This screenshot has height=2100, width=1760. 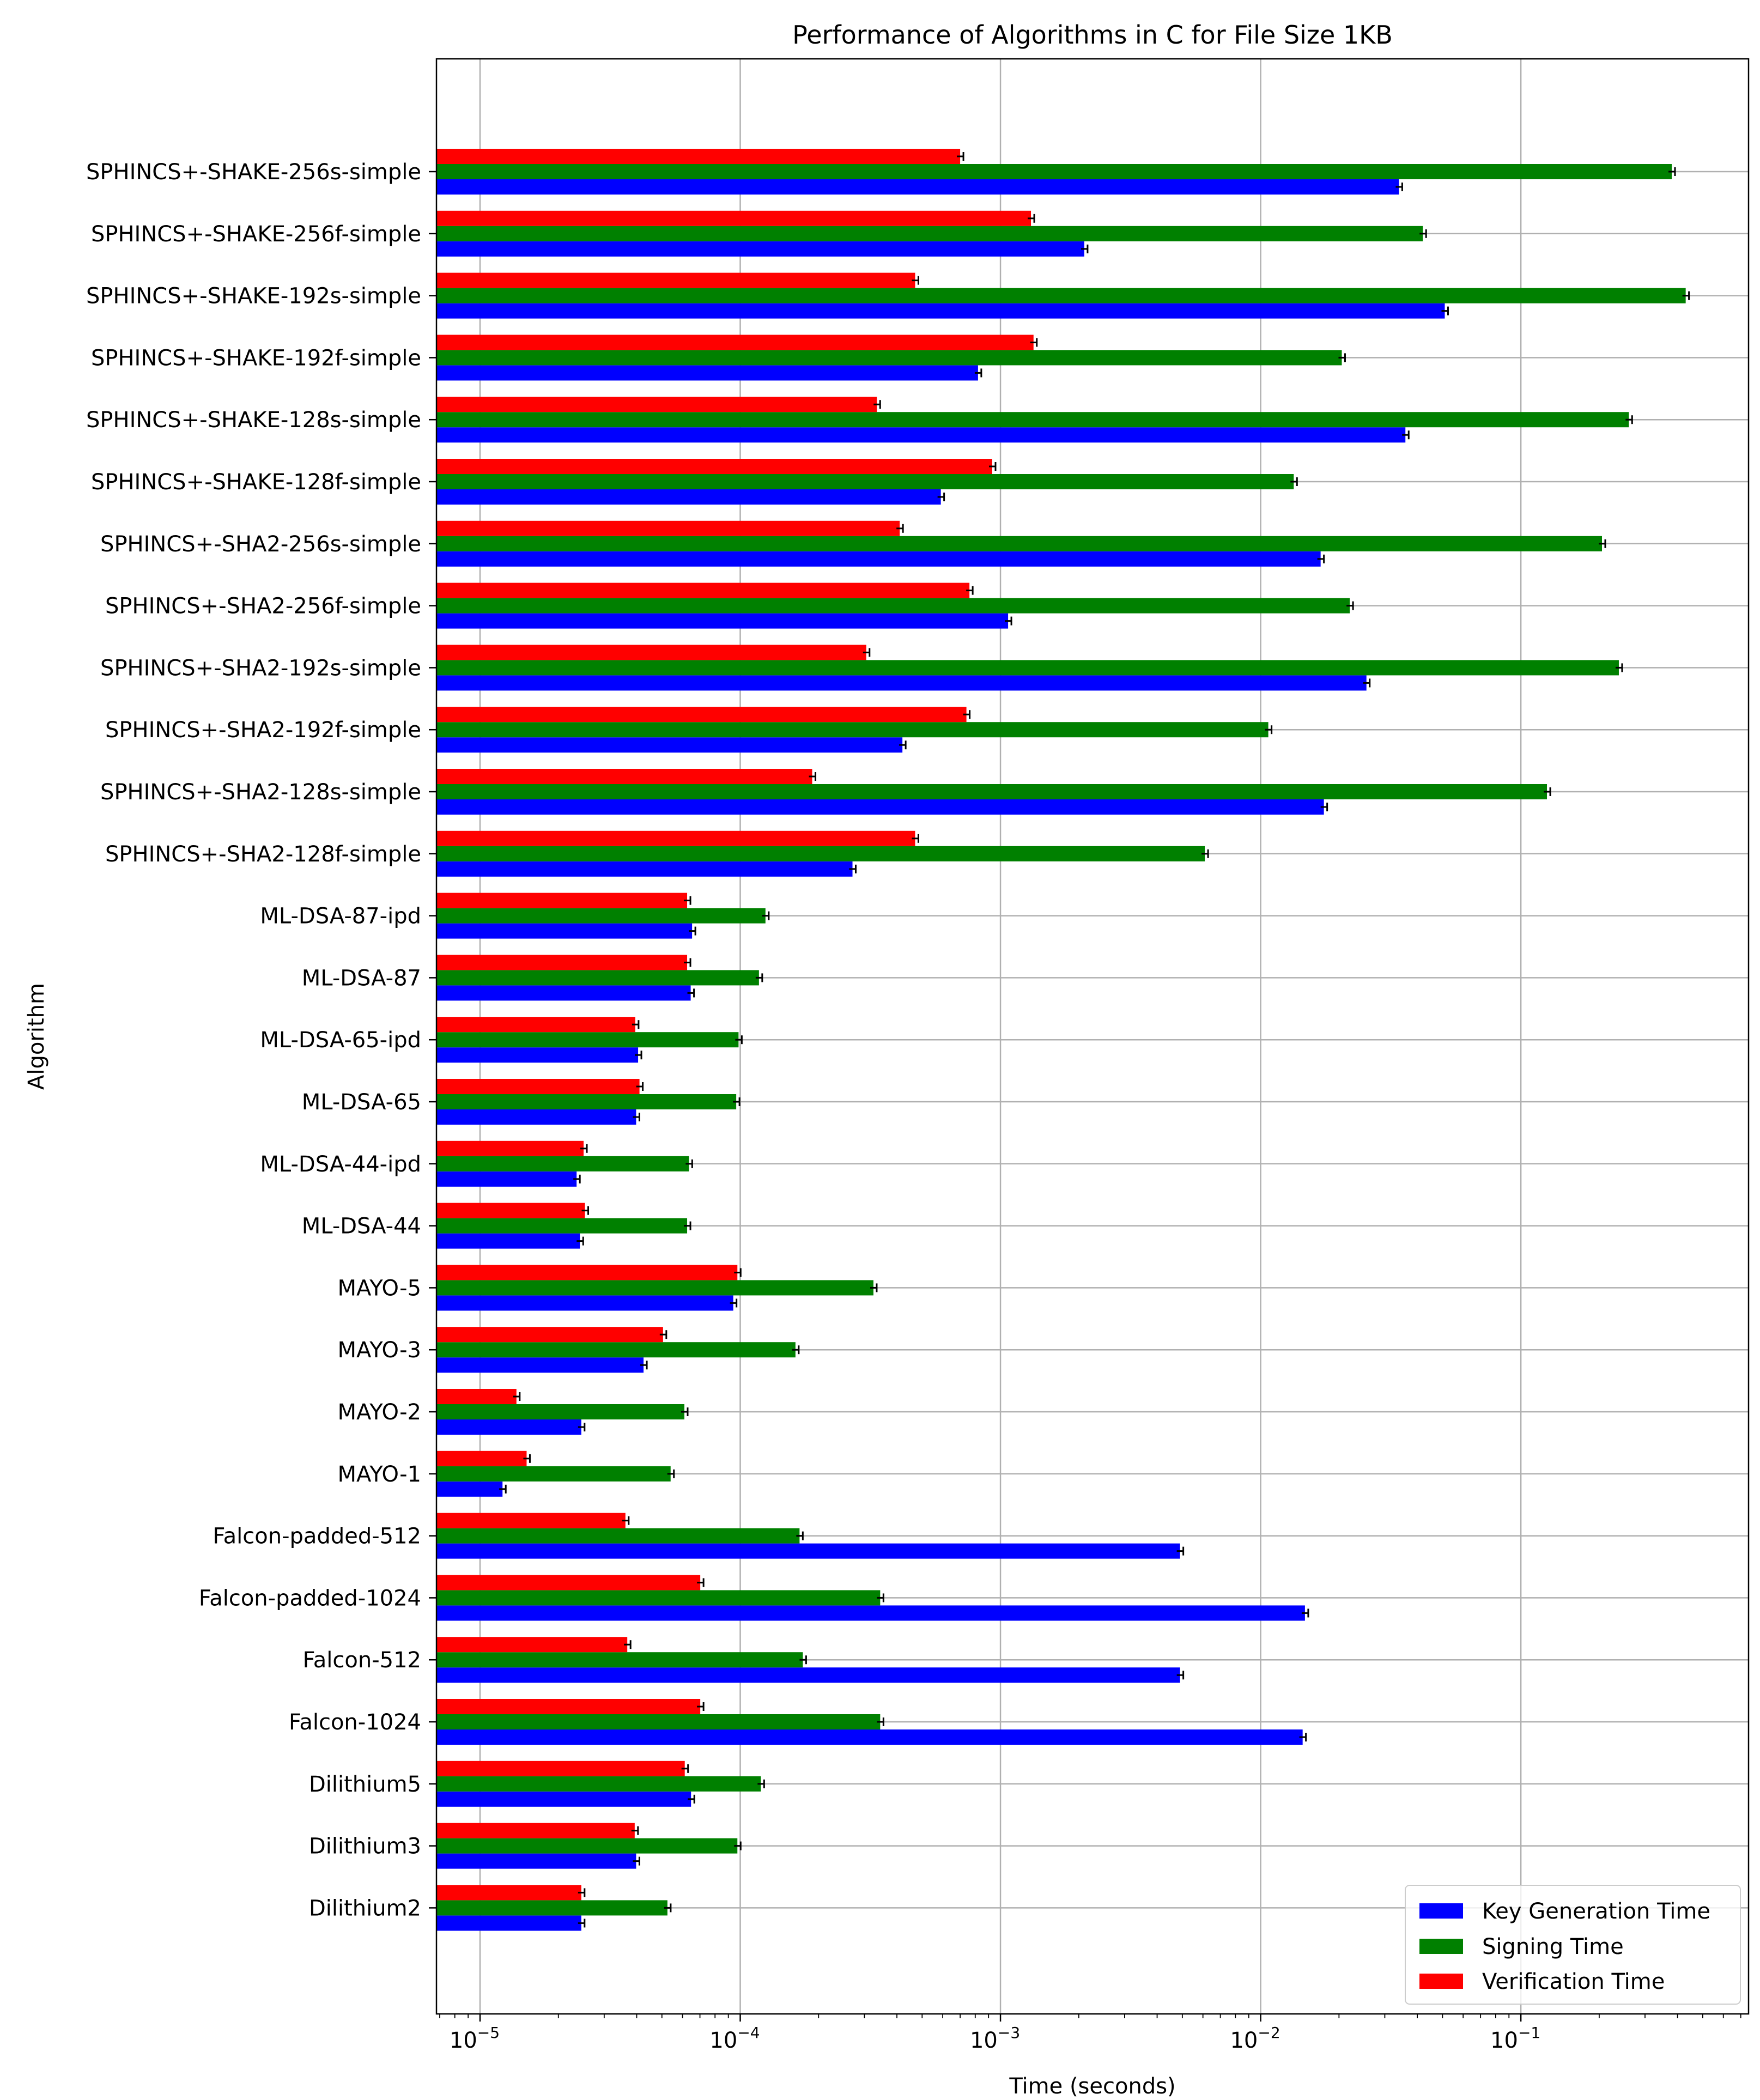 I want to click on y-tick-label: MAYO-1, so click(x=380, y=1474).